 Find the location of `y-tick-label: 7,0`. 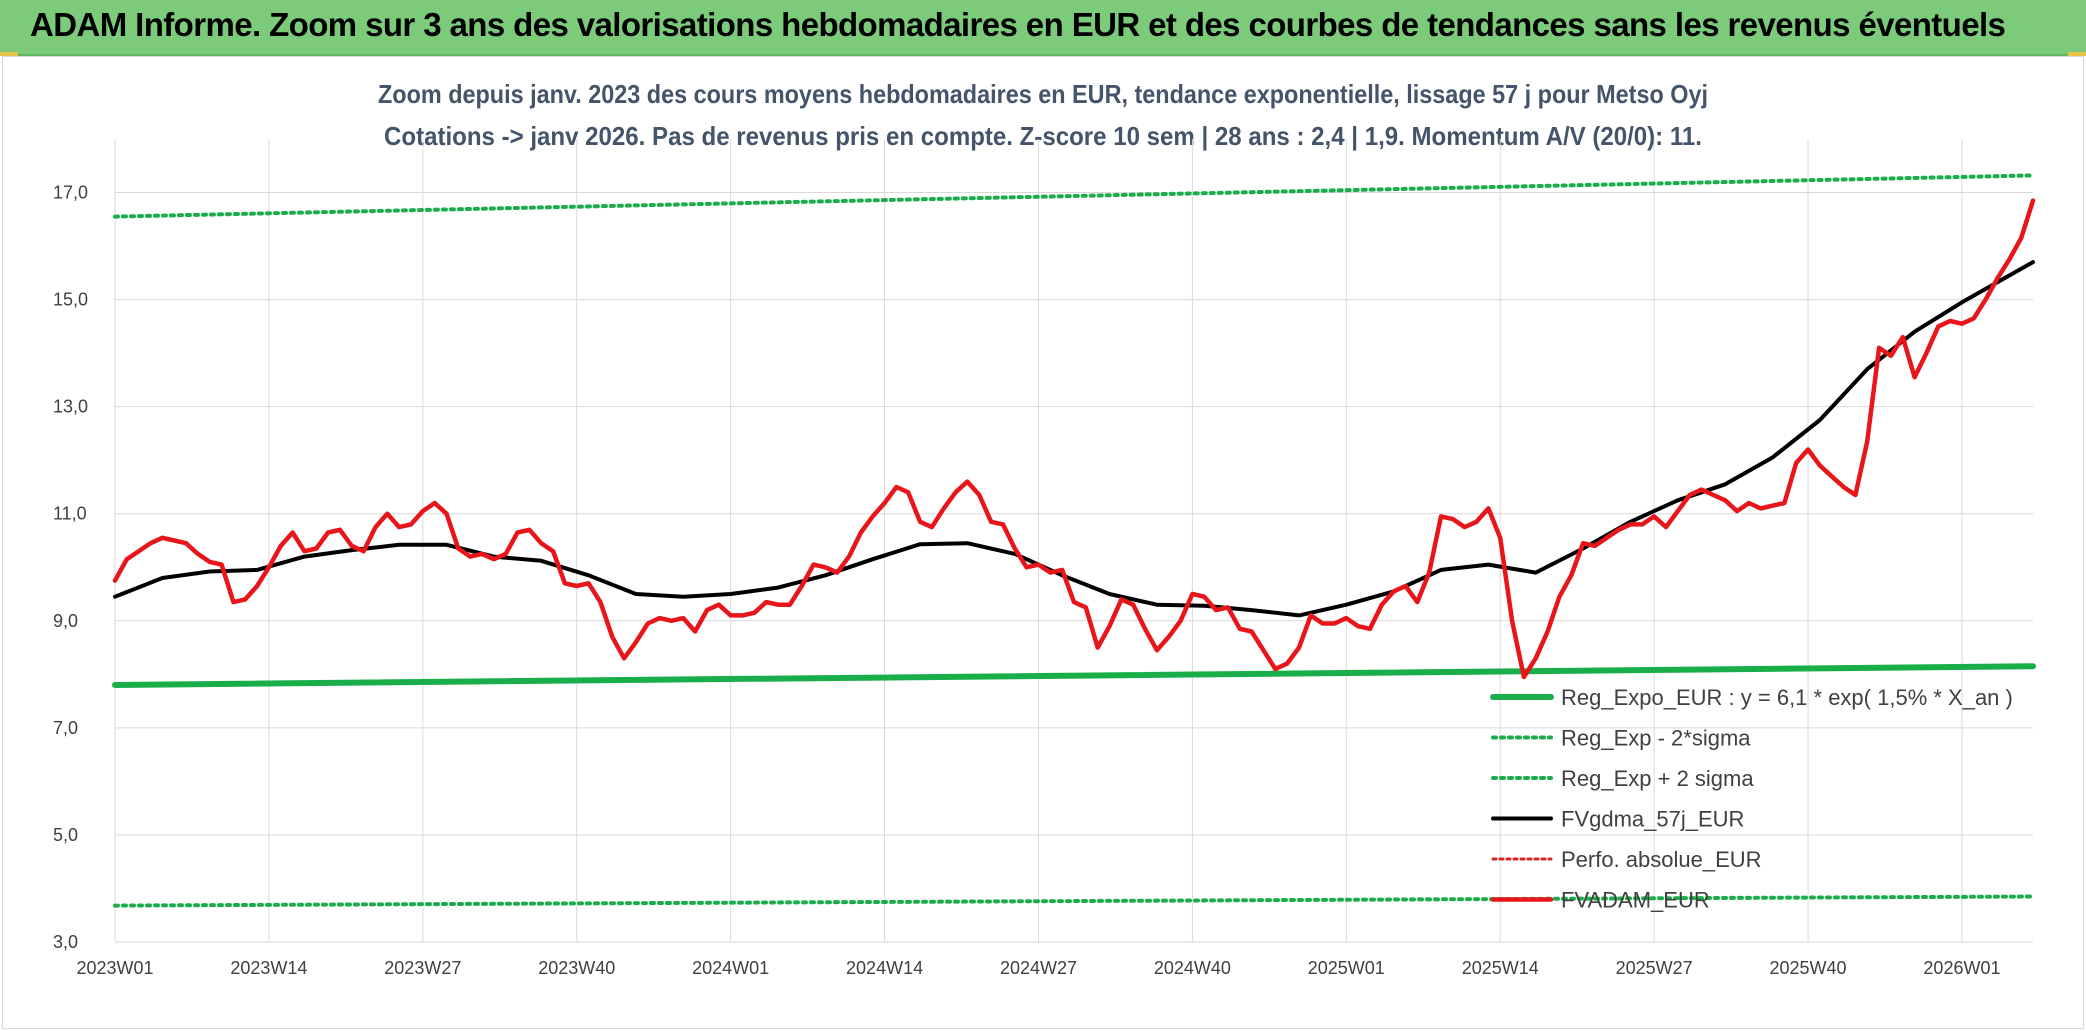

y-tick-label: 7,0 is located at coordinates (65, 728).